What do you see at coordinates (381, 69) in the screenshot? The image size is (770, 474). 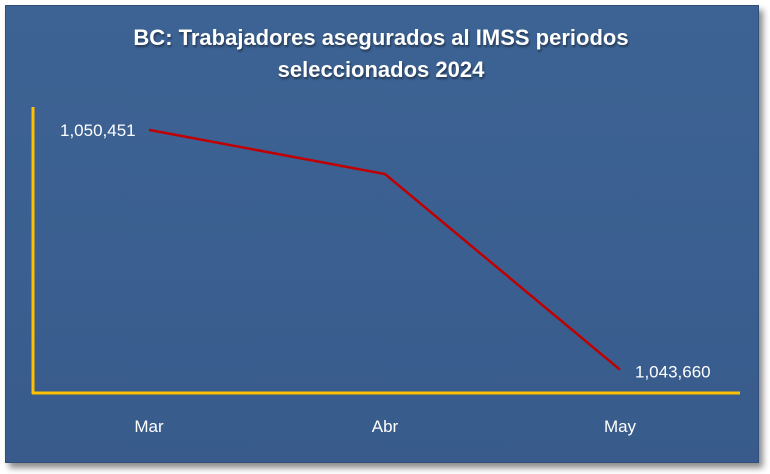 I see `chart-title-line-2: seleccionados 2024` at bounding box center [381, 69].